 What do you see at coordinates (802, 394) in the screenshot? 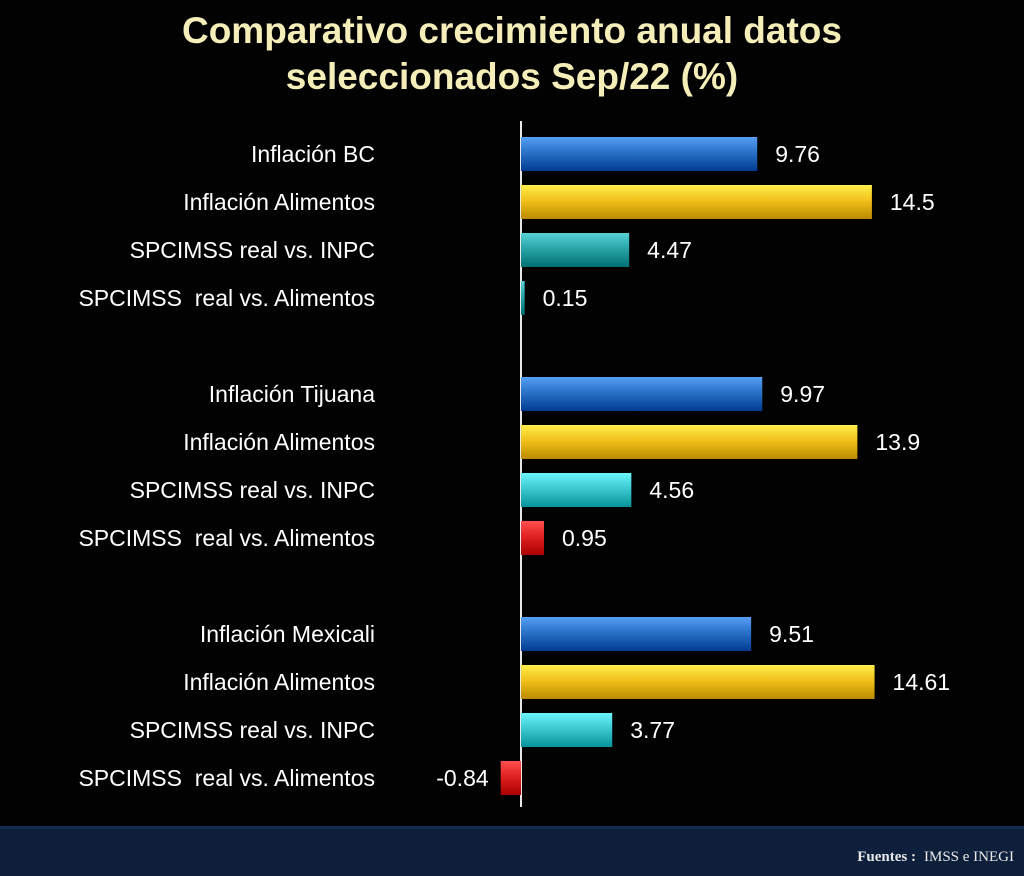
I see `value-label-5: 9.97` at bounding box center [802, 394].